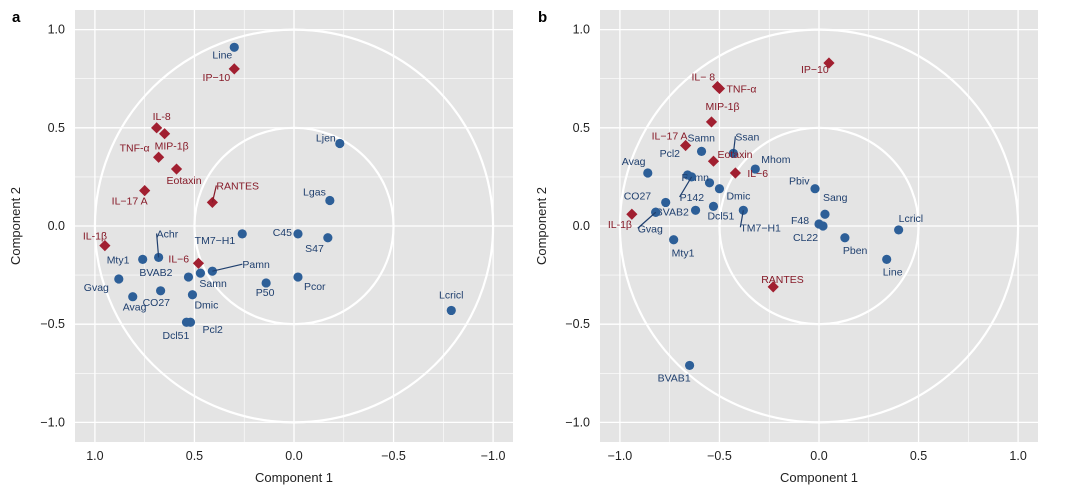 This screenshot has width=1080, height=500. I want to click on microbe-point-pbiv, so click(815, 189).